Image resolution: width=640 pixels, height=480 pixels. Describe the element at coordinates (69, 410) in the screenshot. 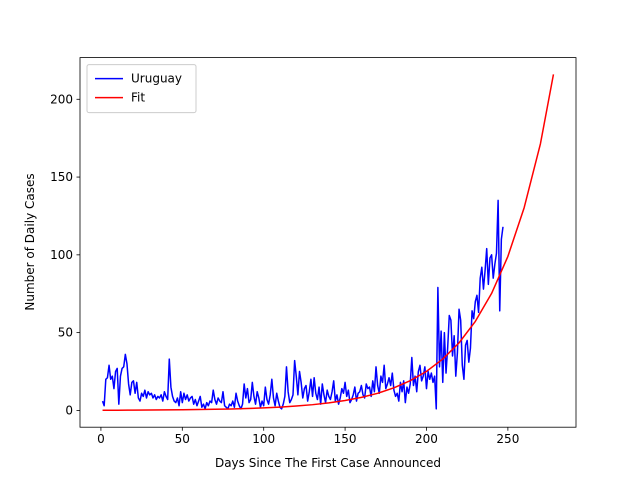

I see `y-tick-label: 0` at that location.